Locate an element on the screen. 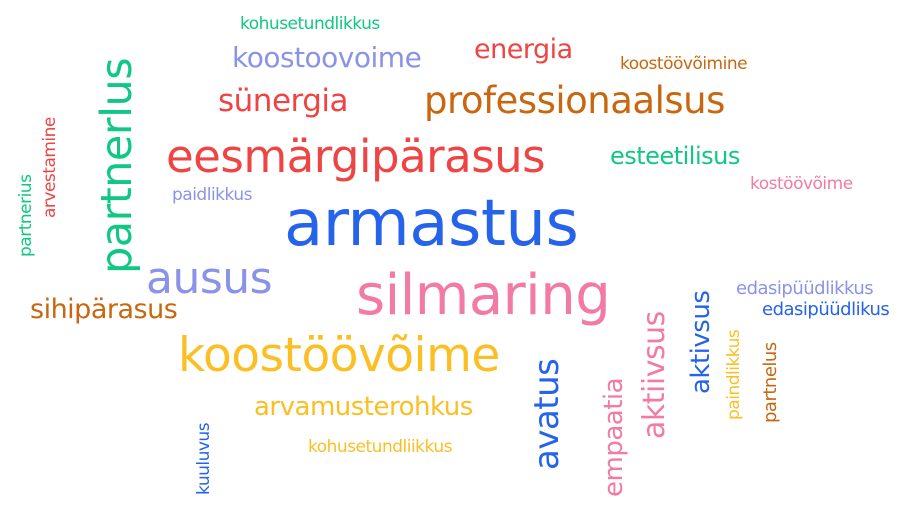  word-professionaalsus: professionaalsus is located at coordinates (574, 100).